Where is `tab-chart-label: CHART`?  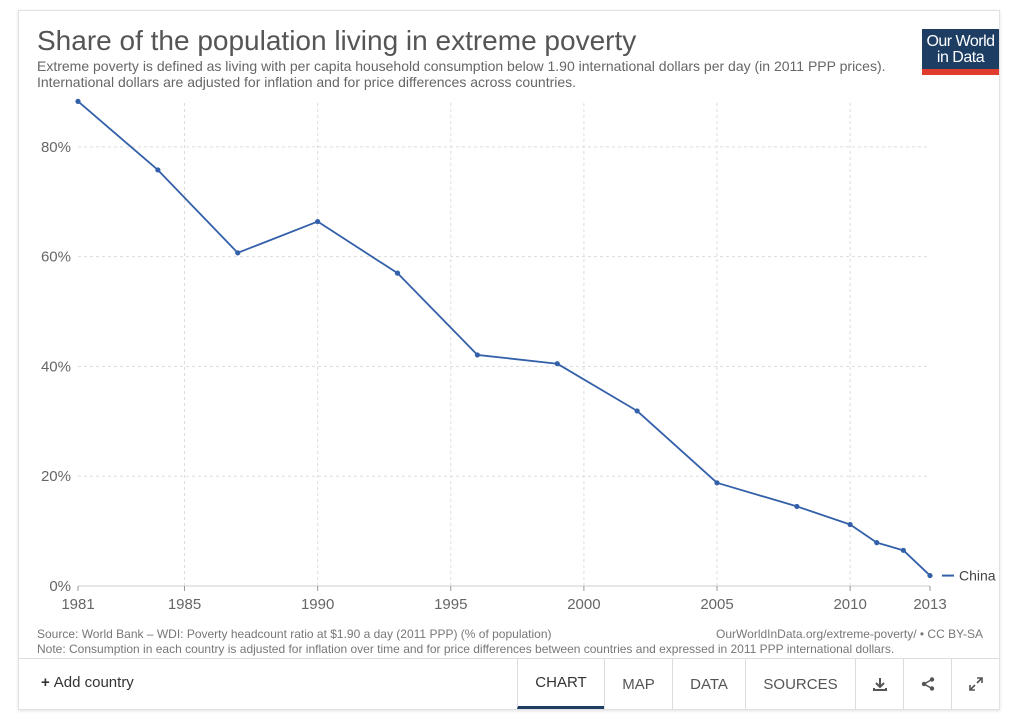 tab-chart-label: CHART is located at coordinates (561, 682).